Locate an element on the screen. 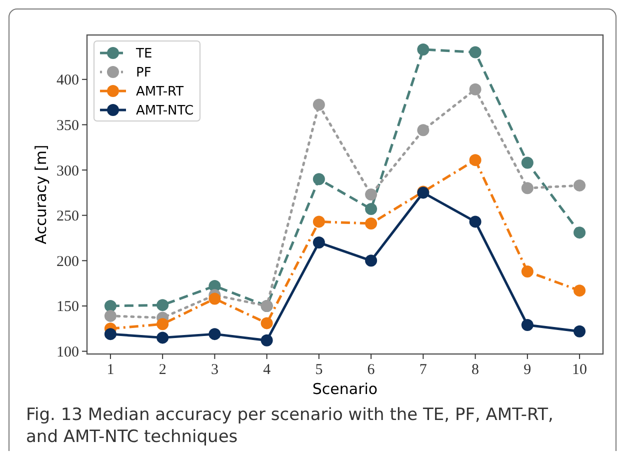 The image size is (625, 459). legend-label: TE is located at coordinates (143, 54).